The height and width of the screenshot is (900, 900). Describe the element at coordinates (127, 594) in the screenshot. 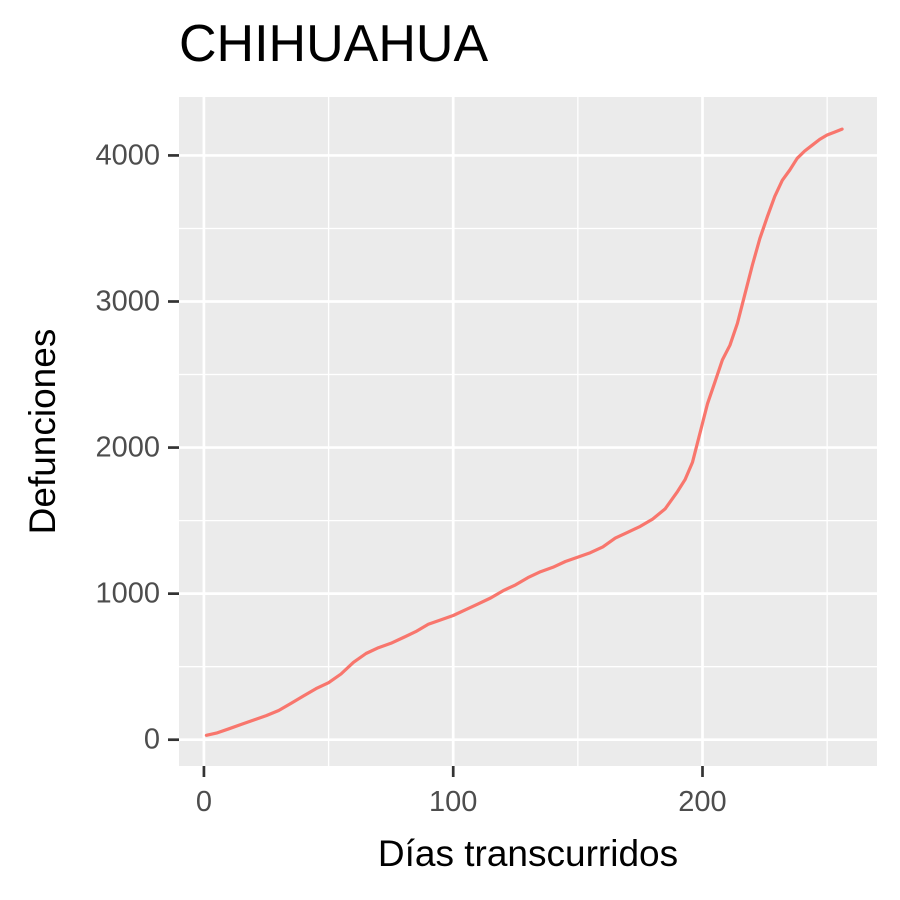

I see `y-tick-label: 1000` at that location.